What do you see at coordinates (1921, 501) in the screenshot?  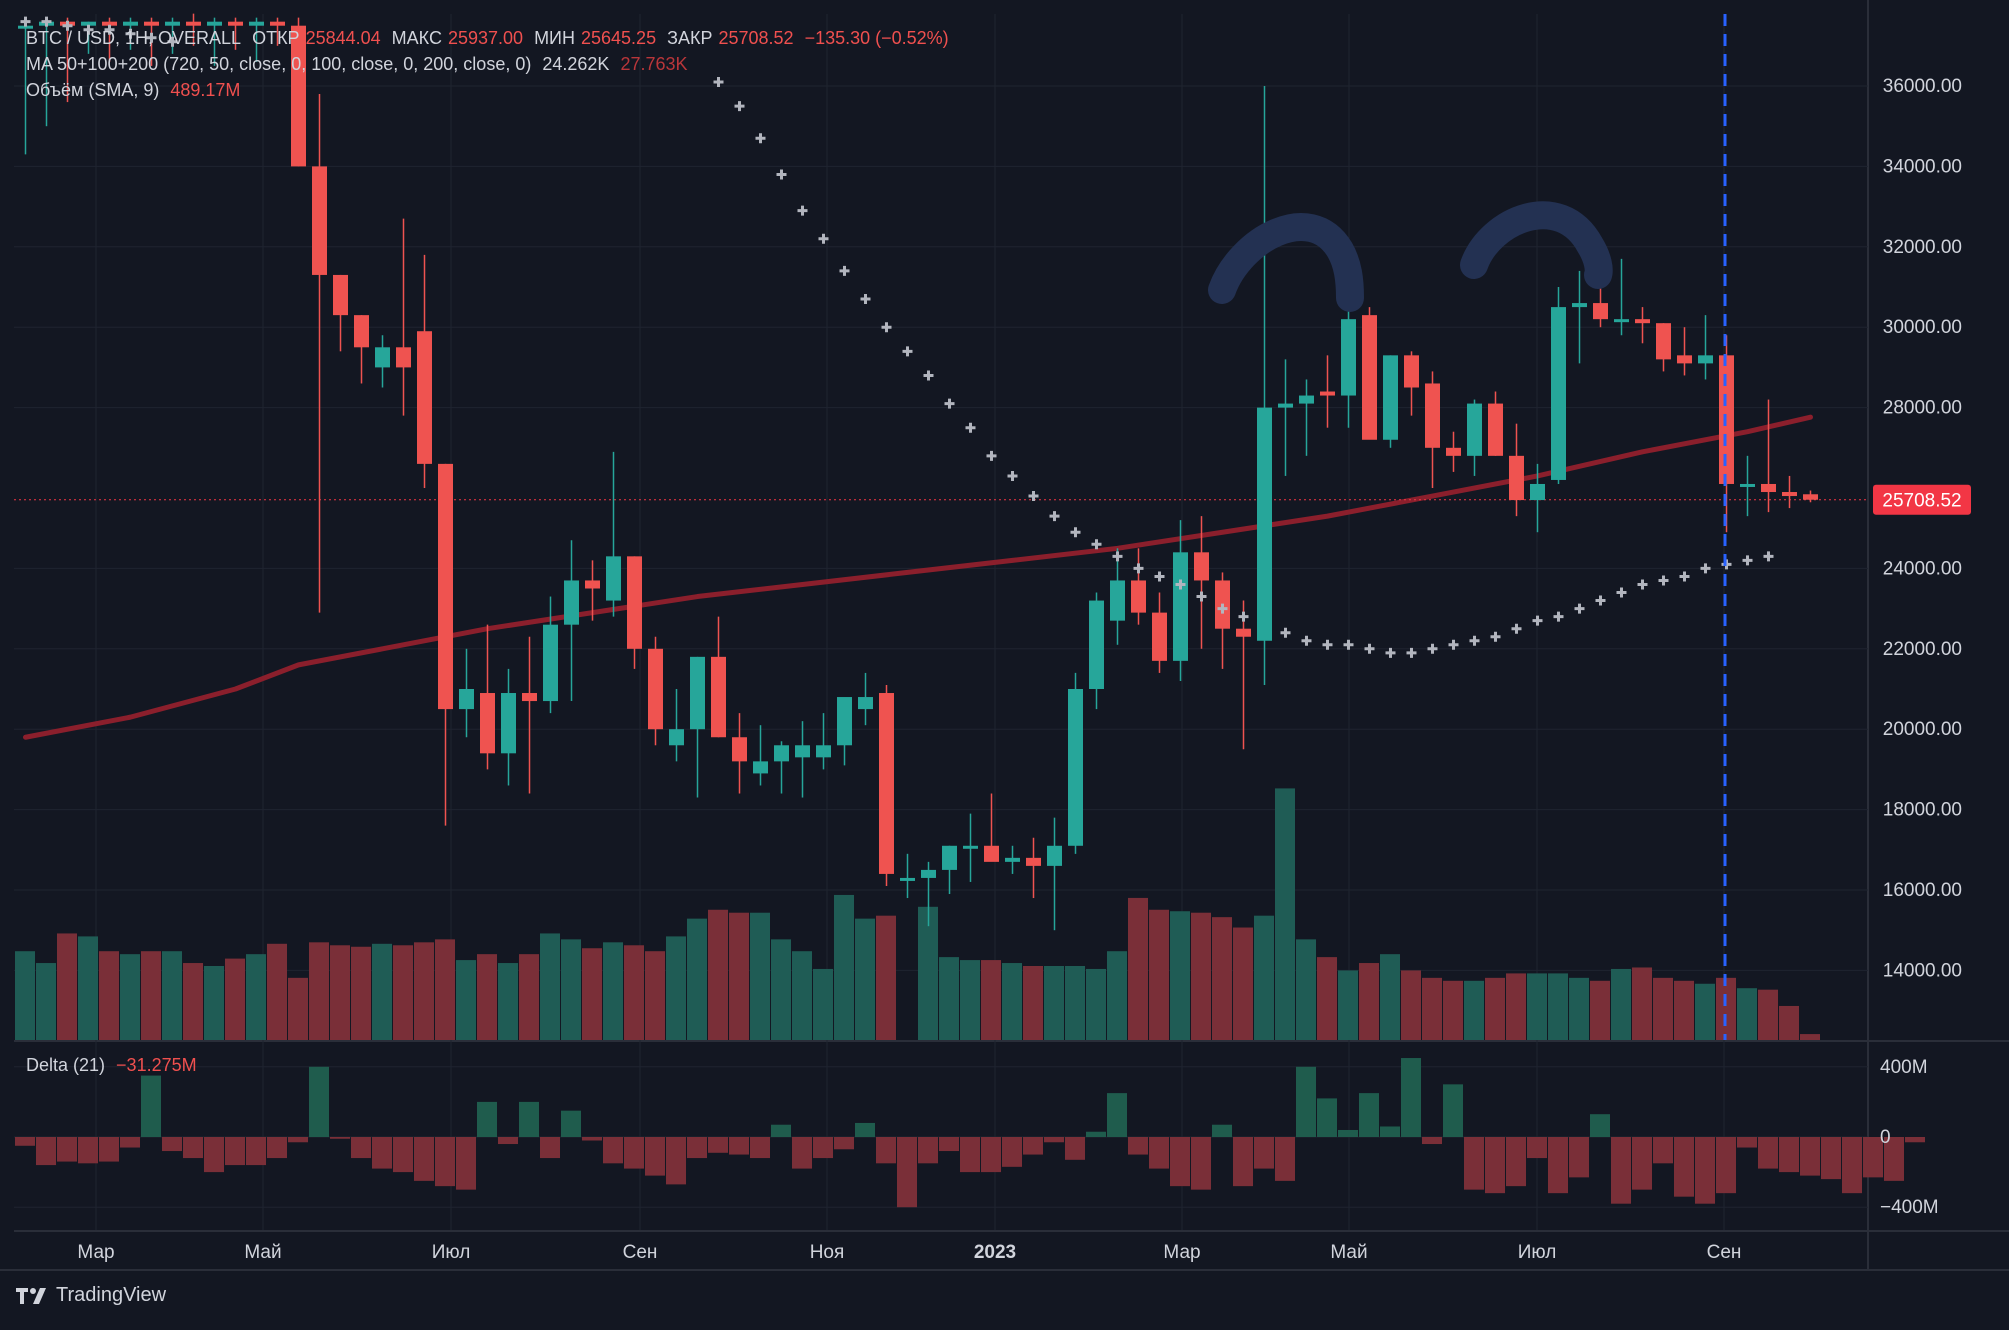 I see `last-price-label: 25708.52` at bounding box center [1921, 501].